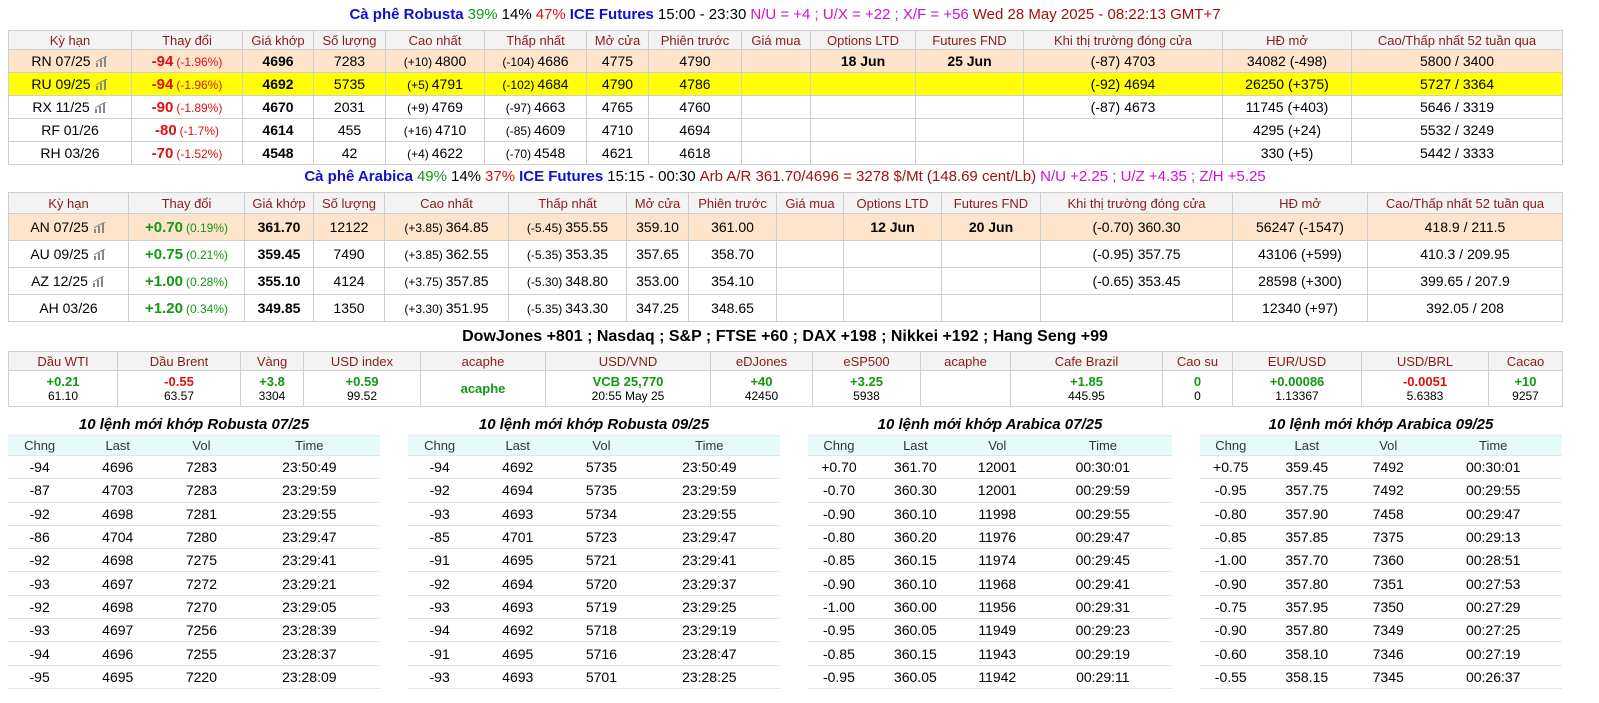  What do you see at coordinates (446, 254) in the screenshot?
I see `cell: (+3.85) 362.55` at bounding box center [446, 254].